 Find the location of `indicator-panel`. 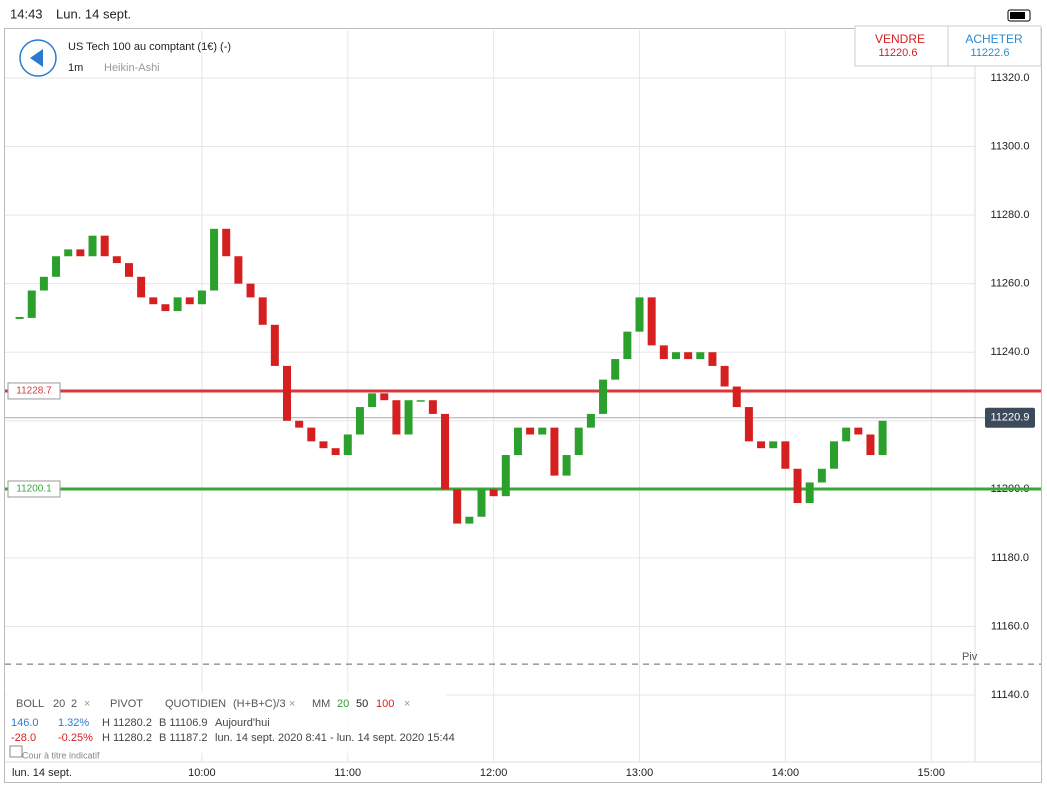

indicator-panel is located at coordinates (226, 723).